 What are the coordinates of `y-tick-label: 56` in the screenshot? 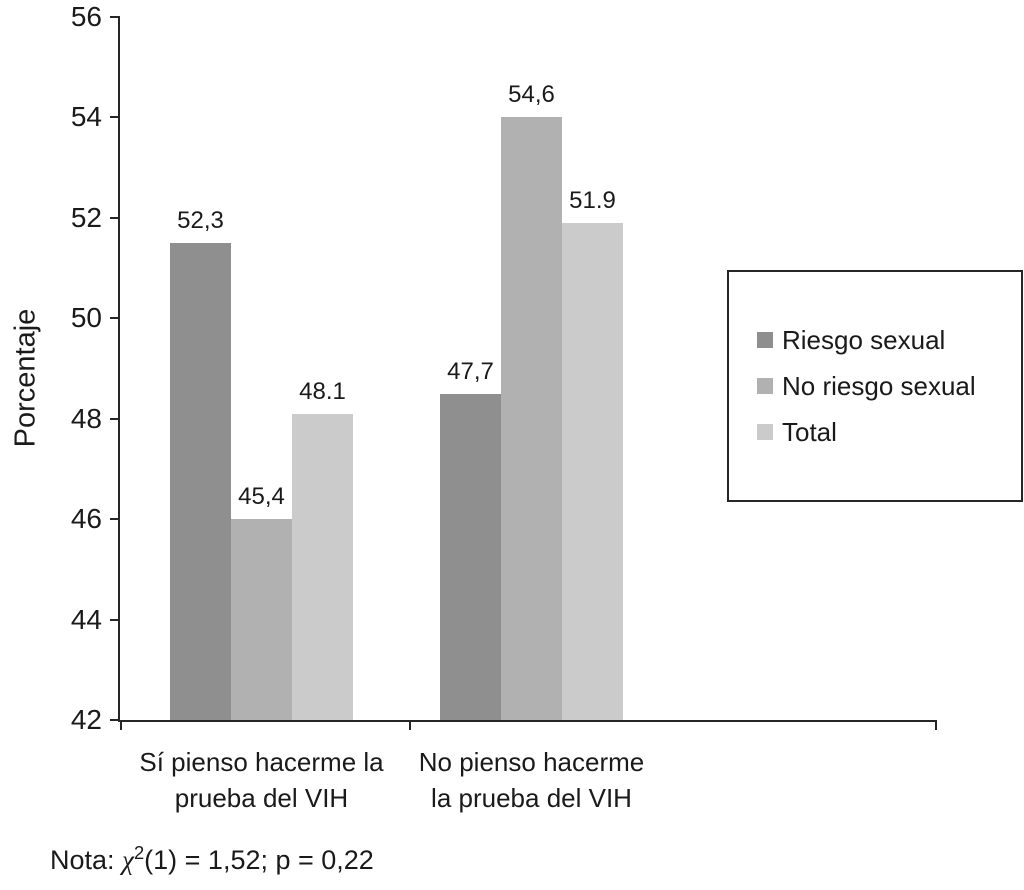 It's located at (86, 16).